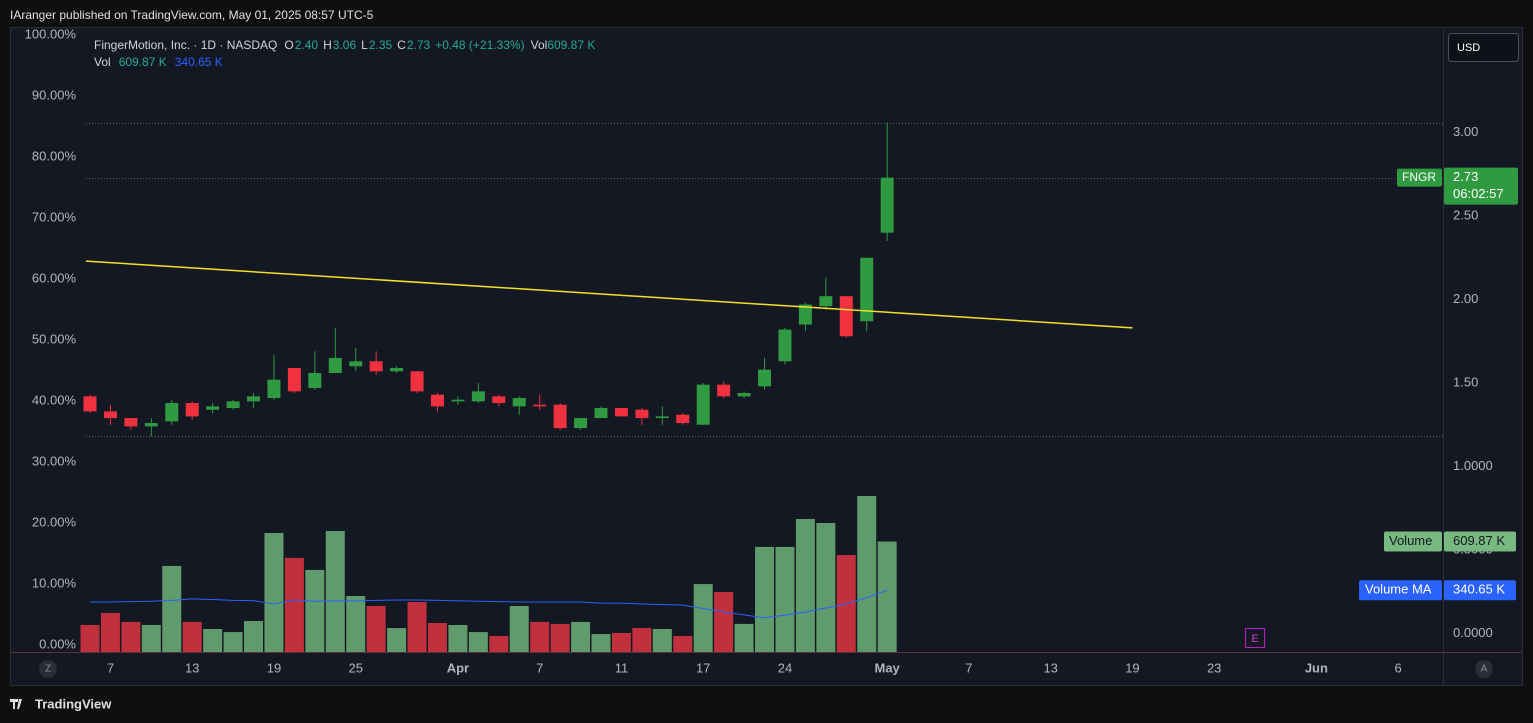  I want to click on footer-brand: TradingView, so click(73, 703).